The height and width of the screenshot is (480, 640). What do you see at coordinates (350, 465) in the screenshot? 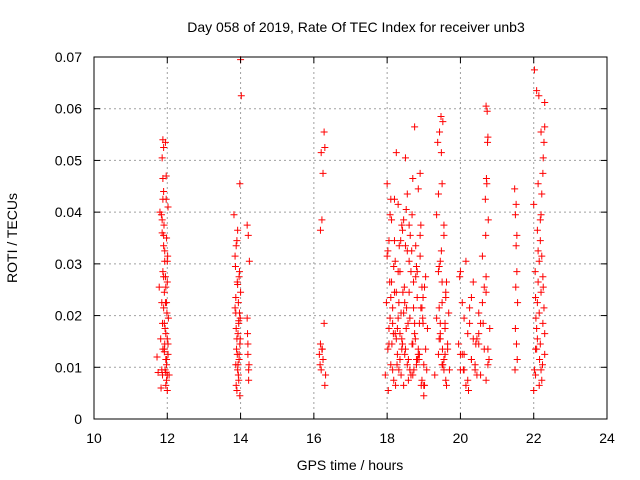
I see `x-axis-title: GPS time / hours` at bounding box center [350, 465].